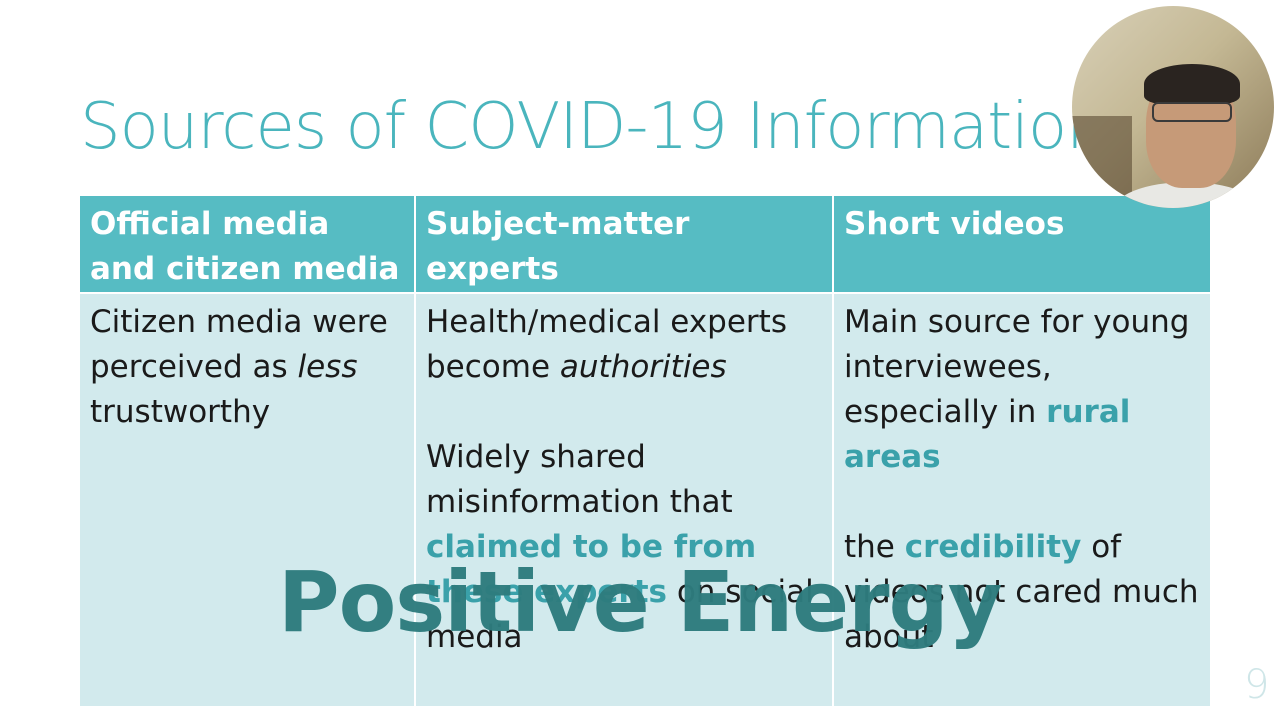  I want to click on highlight-text: rural areas, so click(987, 434).